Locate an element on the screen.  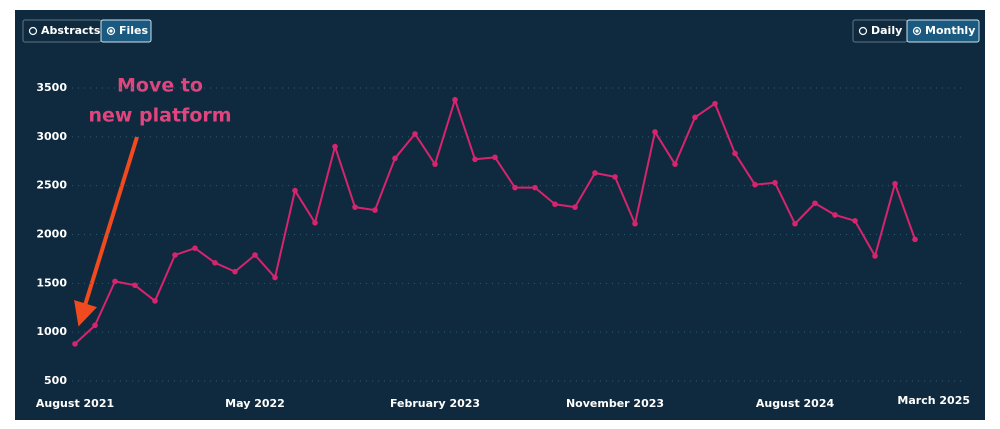
toggle-label: Monthly is located at coordinates (950, 30).